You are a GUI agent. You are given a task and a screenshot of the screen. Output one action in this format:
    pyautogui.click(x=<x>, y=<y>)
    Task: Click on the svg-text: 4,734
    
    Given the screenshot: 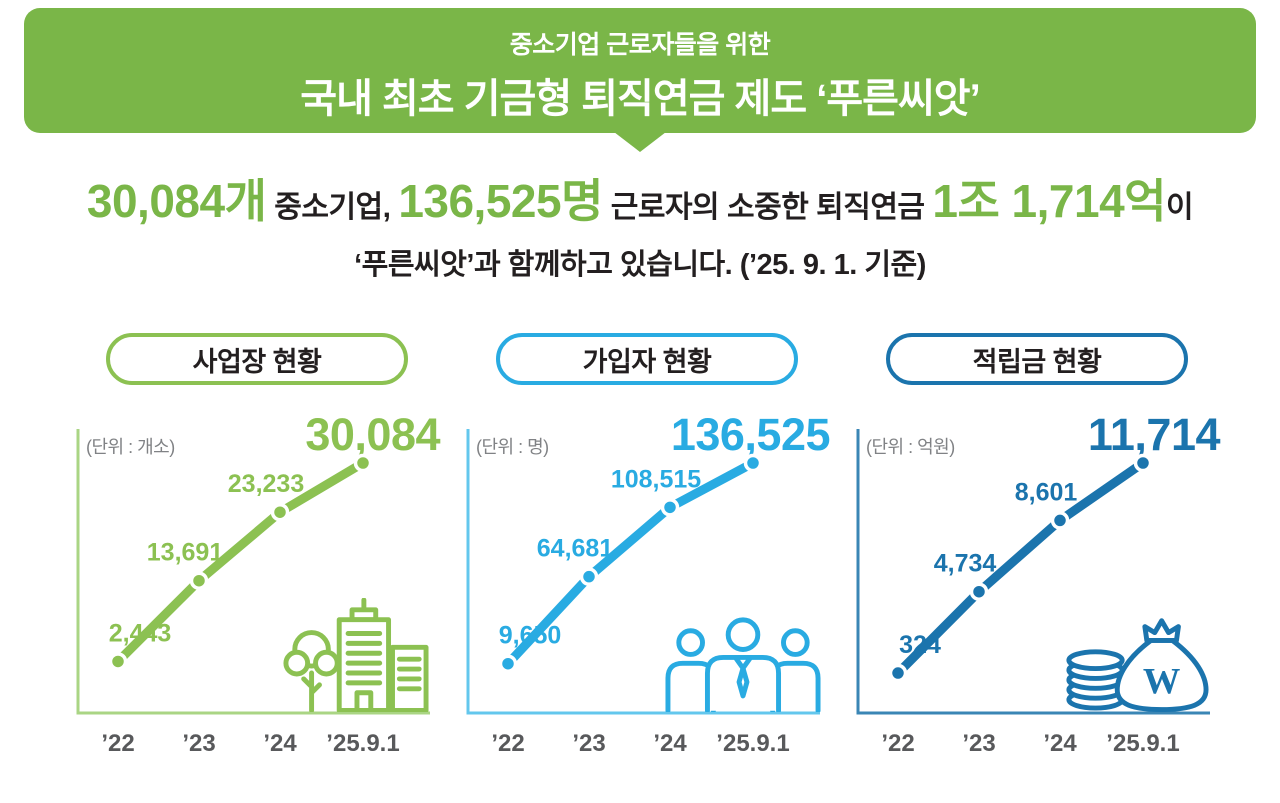 What is the action you would take?
    pyautogui.click(x=965, y=564)
    